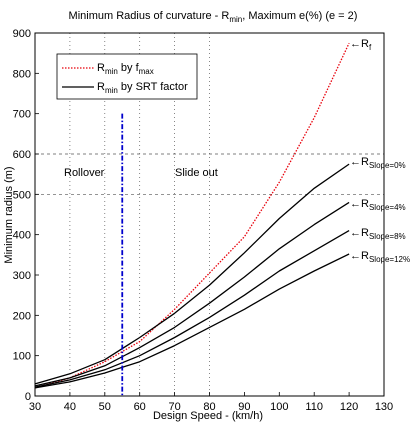  Describe the element at coordinates (314, 407) in the screenshot. I see `x-tick-label: 110` at that location.